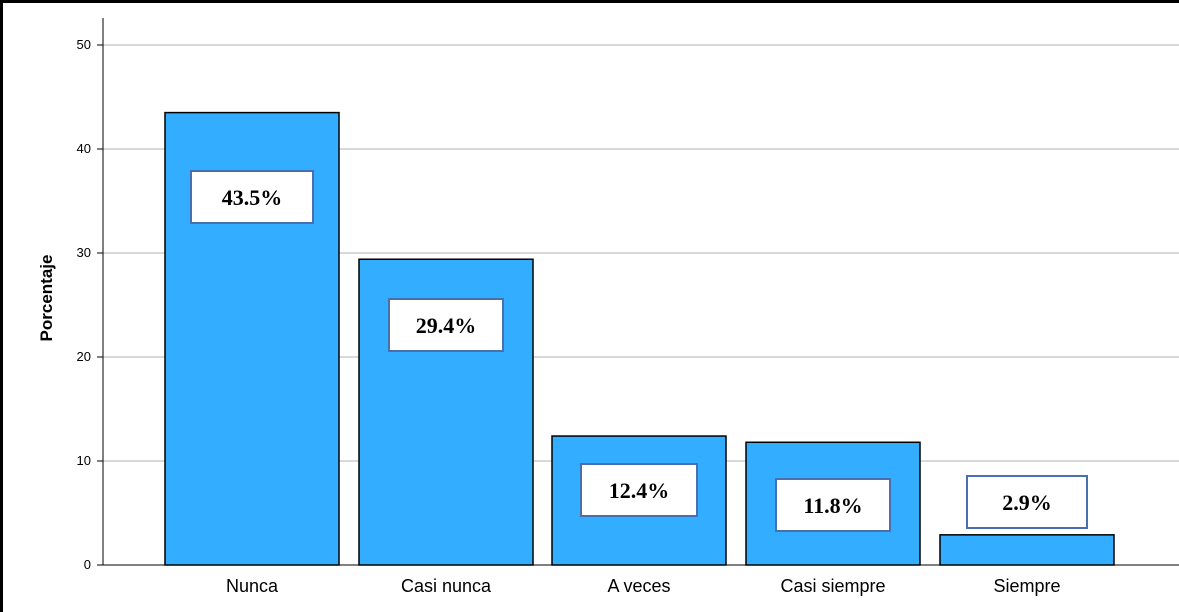  I want to click on y-tick-label: 0, so click(87, 564).